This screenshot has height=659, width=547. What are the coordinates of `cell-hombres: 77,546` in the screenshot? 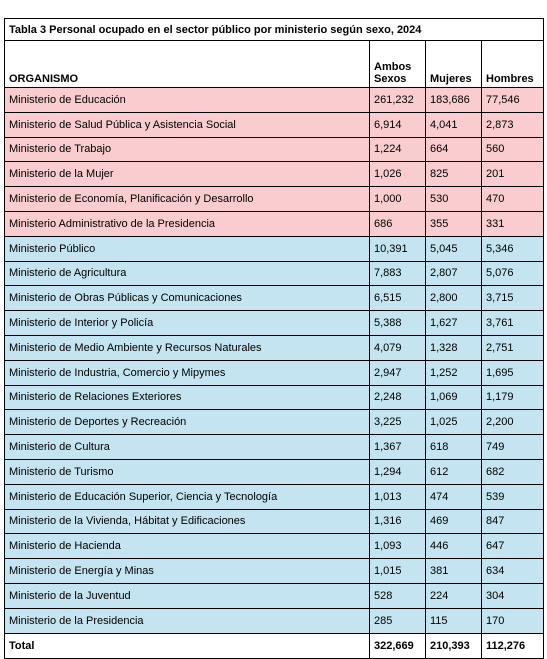 It's located at (512, 100).